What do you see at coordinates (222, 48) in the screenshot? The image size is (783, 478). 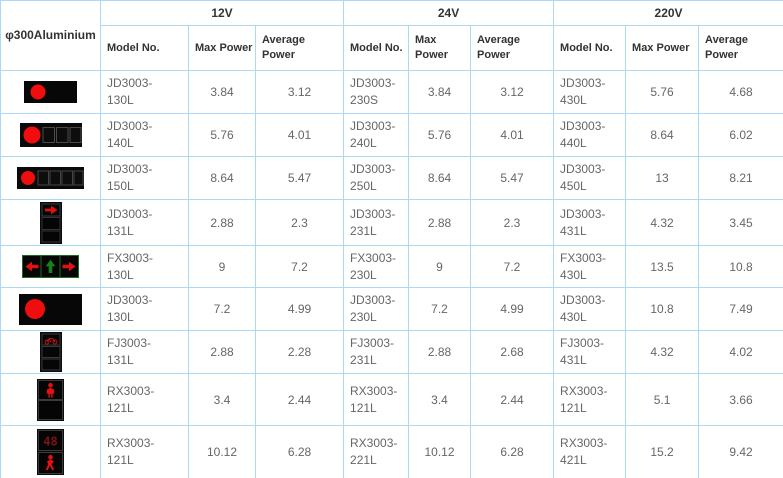 I see `header-max-12v: Max Power` at bounding box center [222, 48].